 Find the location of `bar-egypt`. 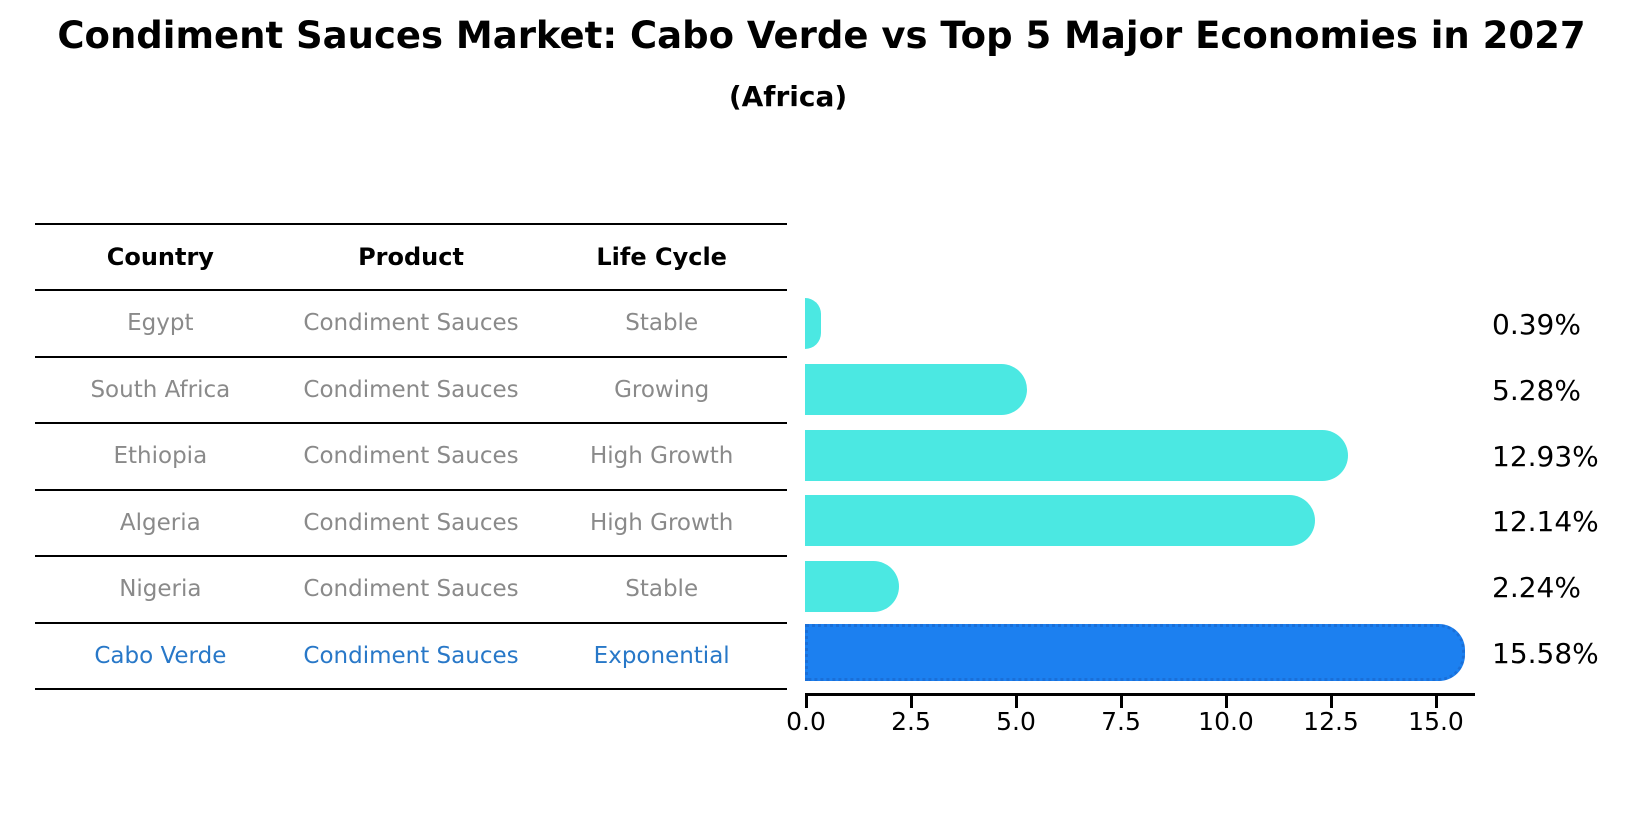

bar-egypt is located at coordinates (813, 323).